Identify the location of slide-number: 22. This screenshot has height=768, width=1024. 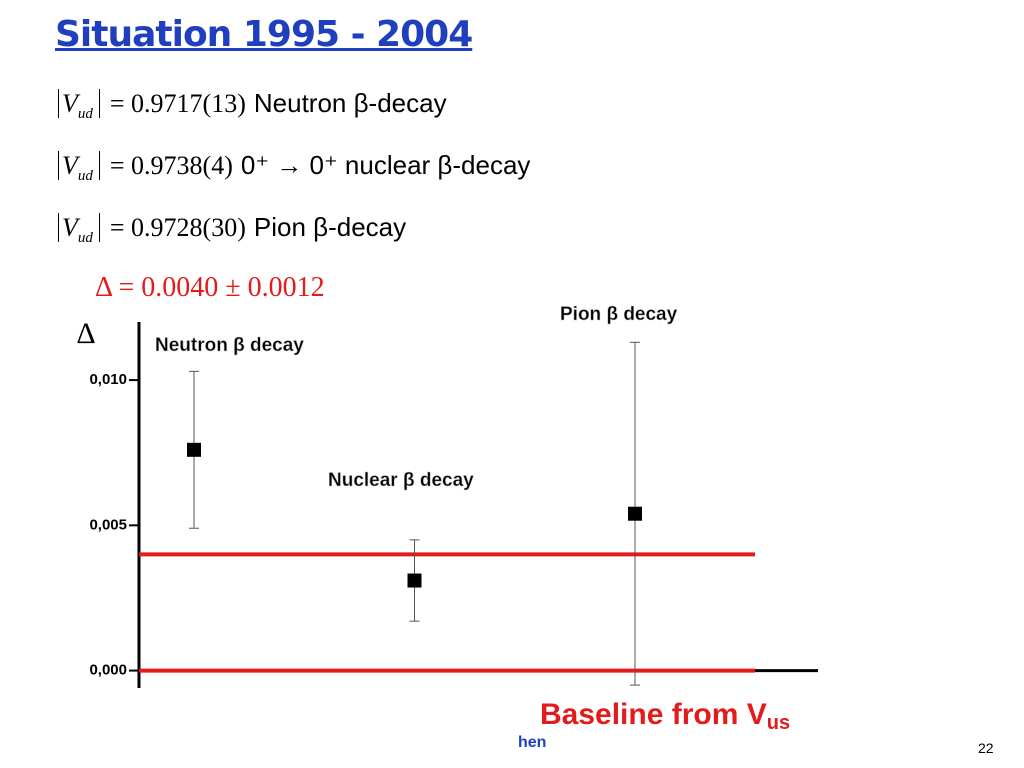
(986, 748).